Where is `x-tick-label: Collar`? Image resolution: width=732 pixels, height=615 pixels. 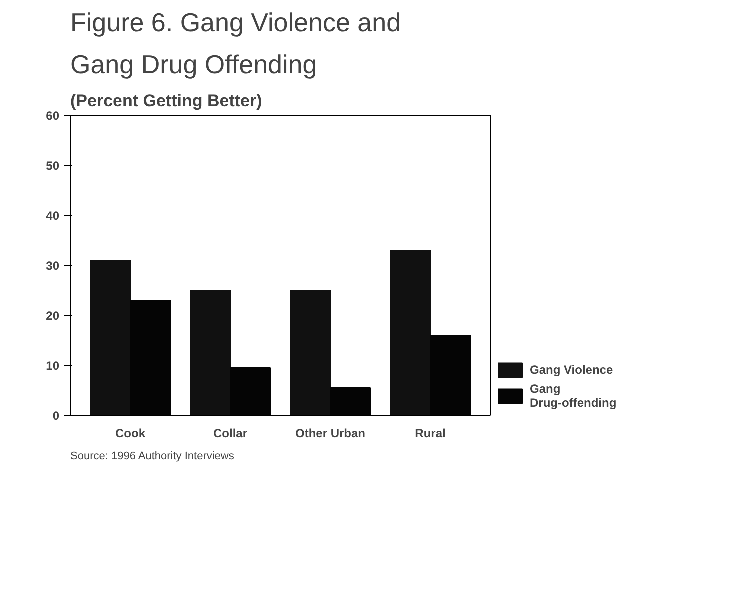 x-tick-label: Collar is located at coordinates (230, 433).